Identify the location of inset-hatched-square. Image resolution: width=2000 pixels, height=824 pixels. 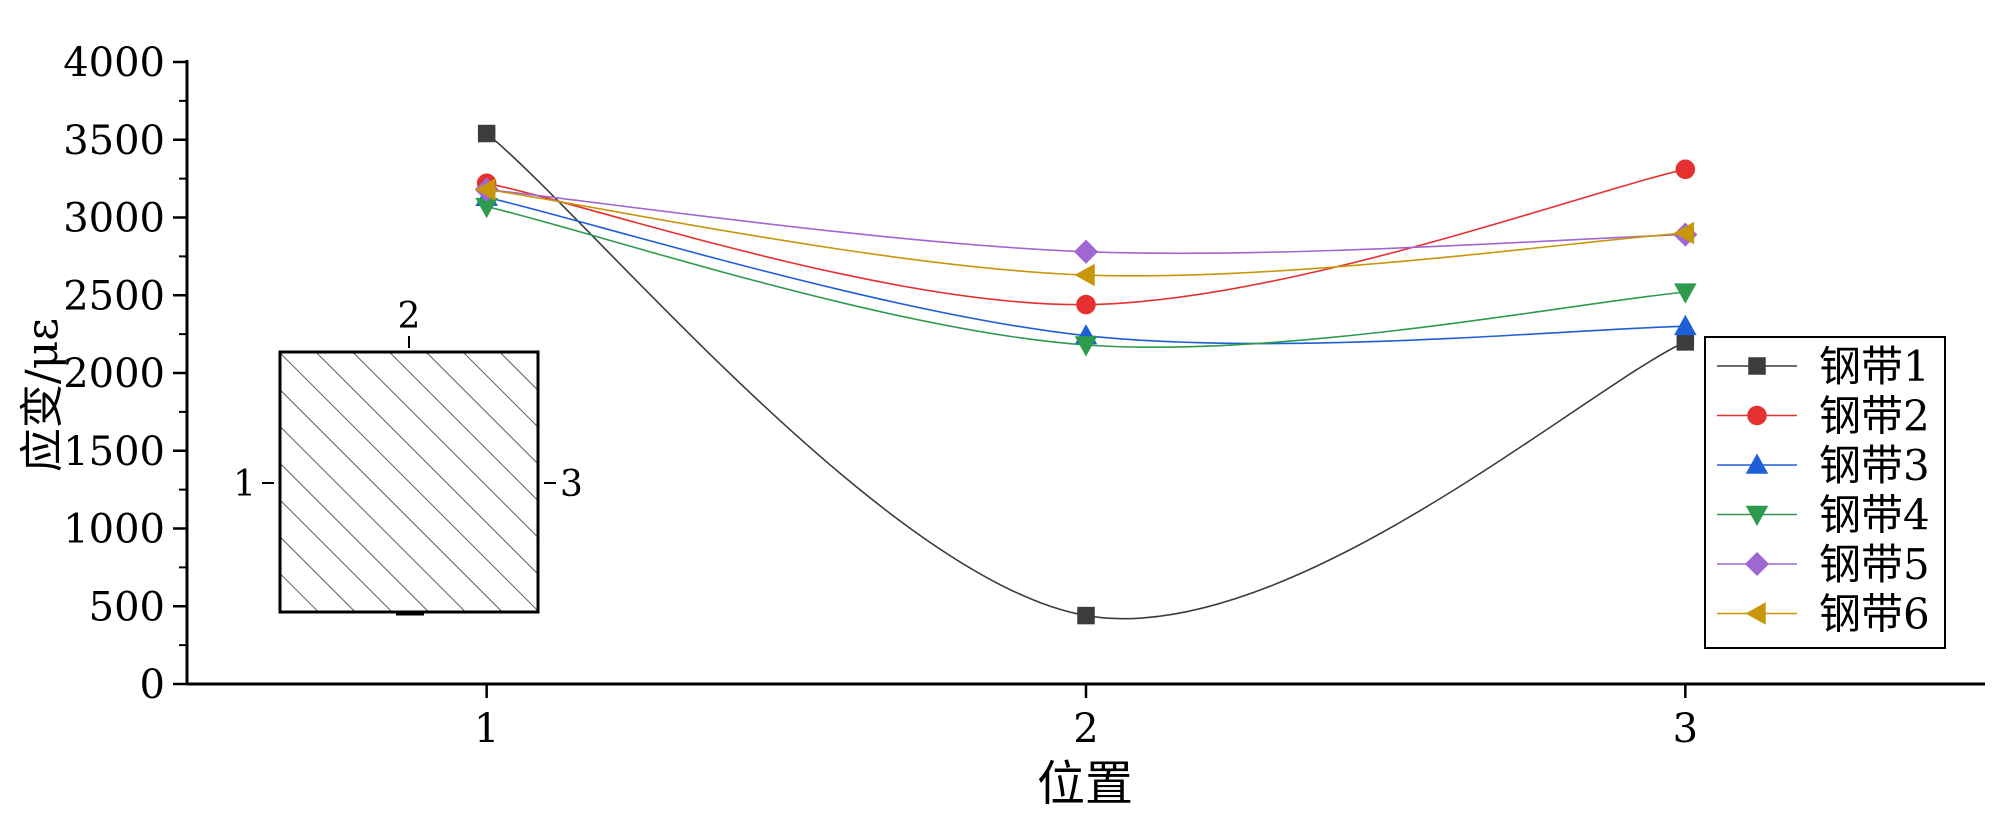
(409, 482).